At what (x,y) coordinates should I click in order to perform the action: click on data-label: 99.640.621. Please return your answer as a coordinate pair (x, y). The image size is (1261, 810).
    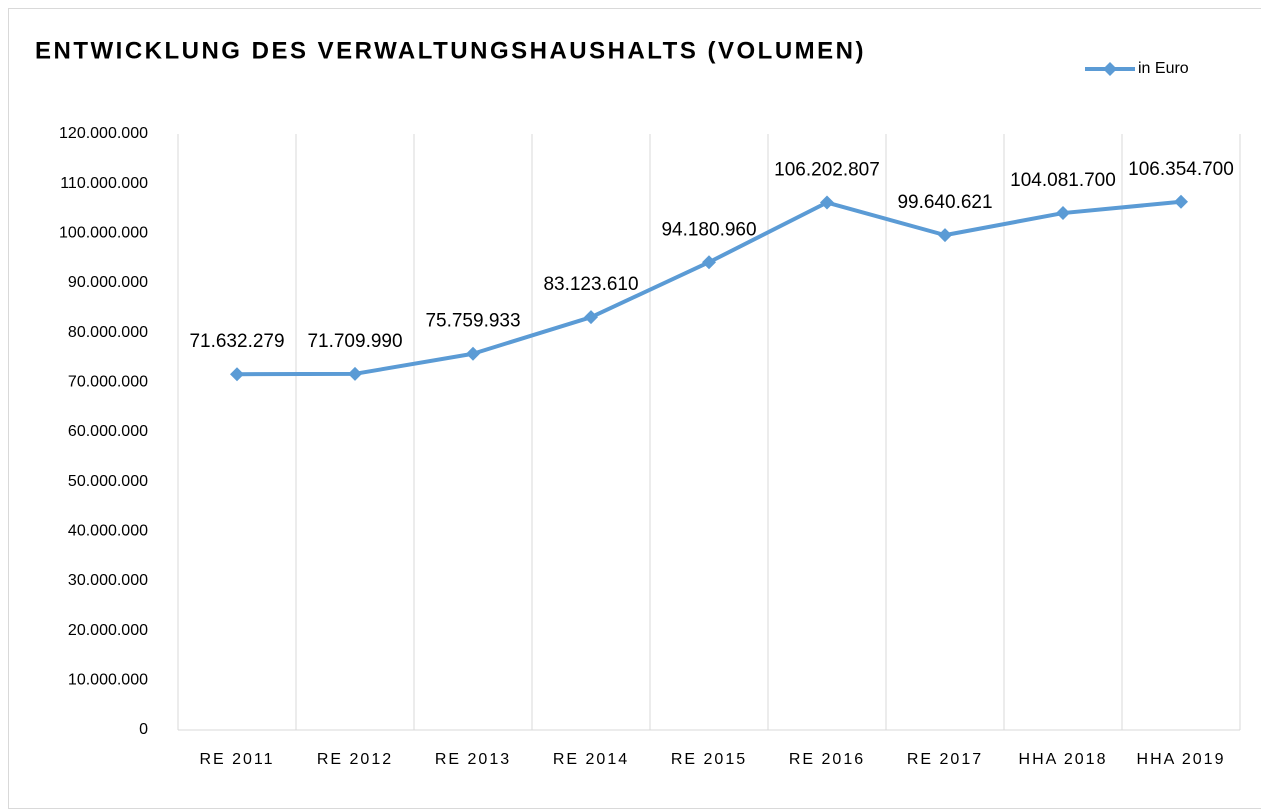
    Looking at the image, I should click on (944, 202).